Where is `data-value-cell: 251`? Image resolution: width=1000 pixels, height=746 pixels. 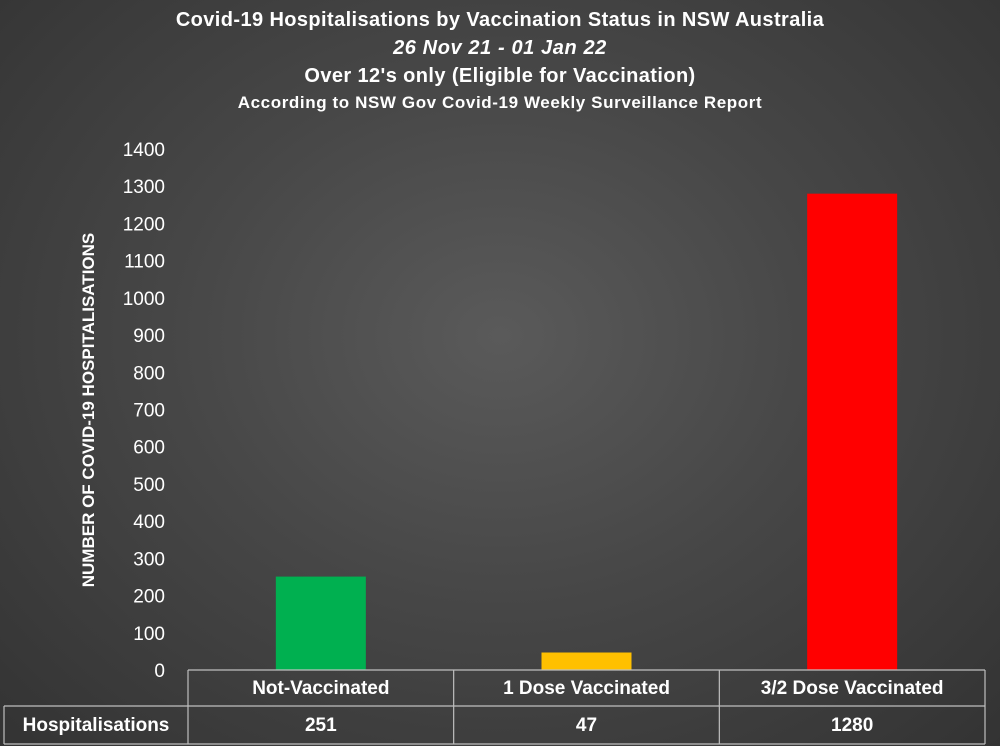
data-value-cell: 251 is located at coordinates (321, 725).